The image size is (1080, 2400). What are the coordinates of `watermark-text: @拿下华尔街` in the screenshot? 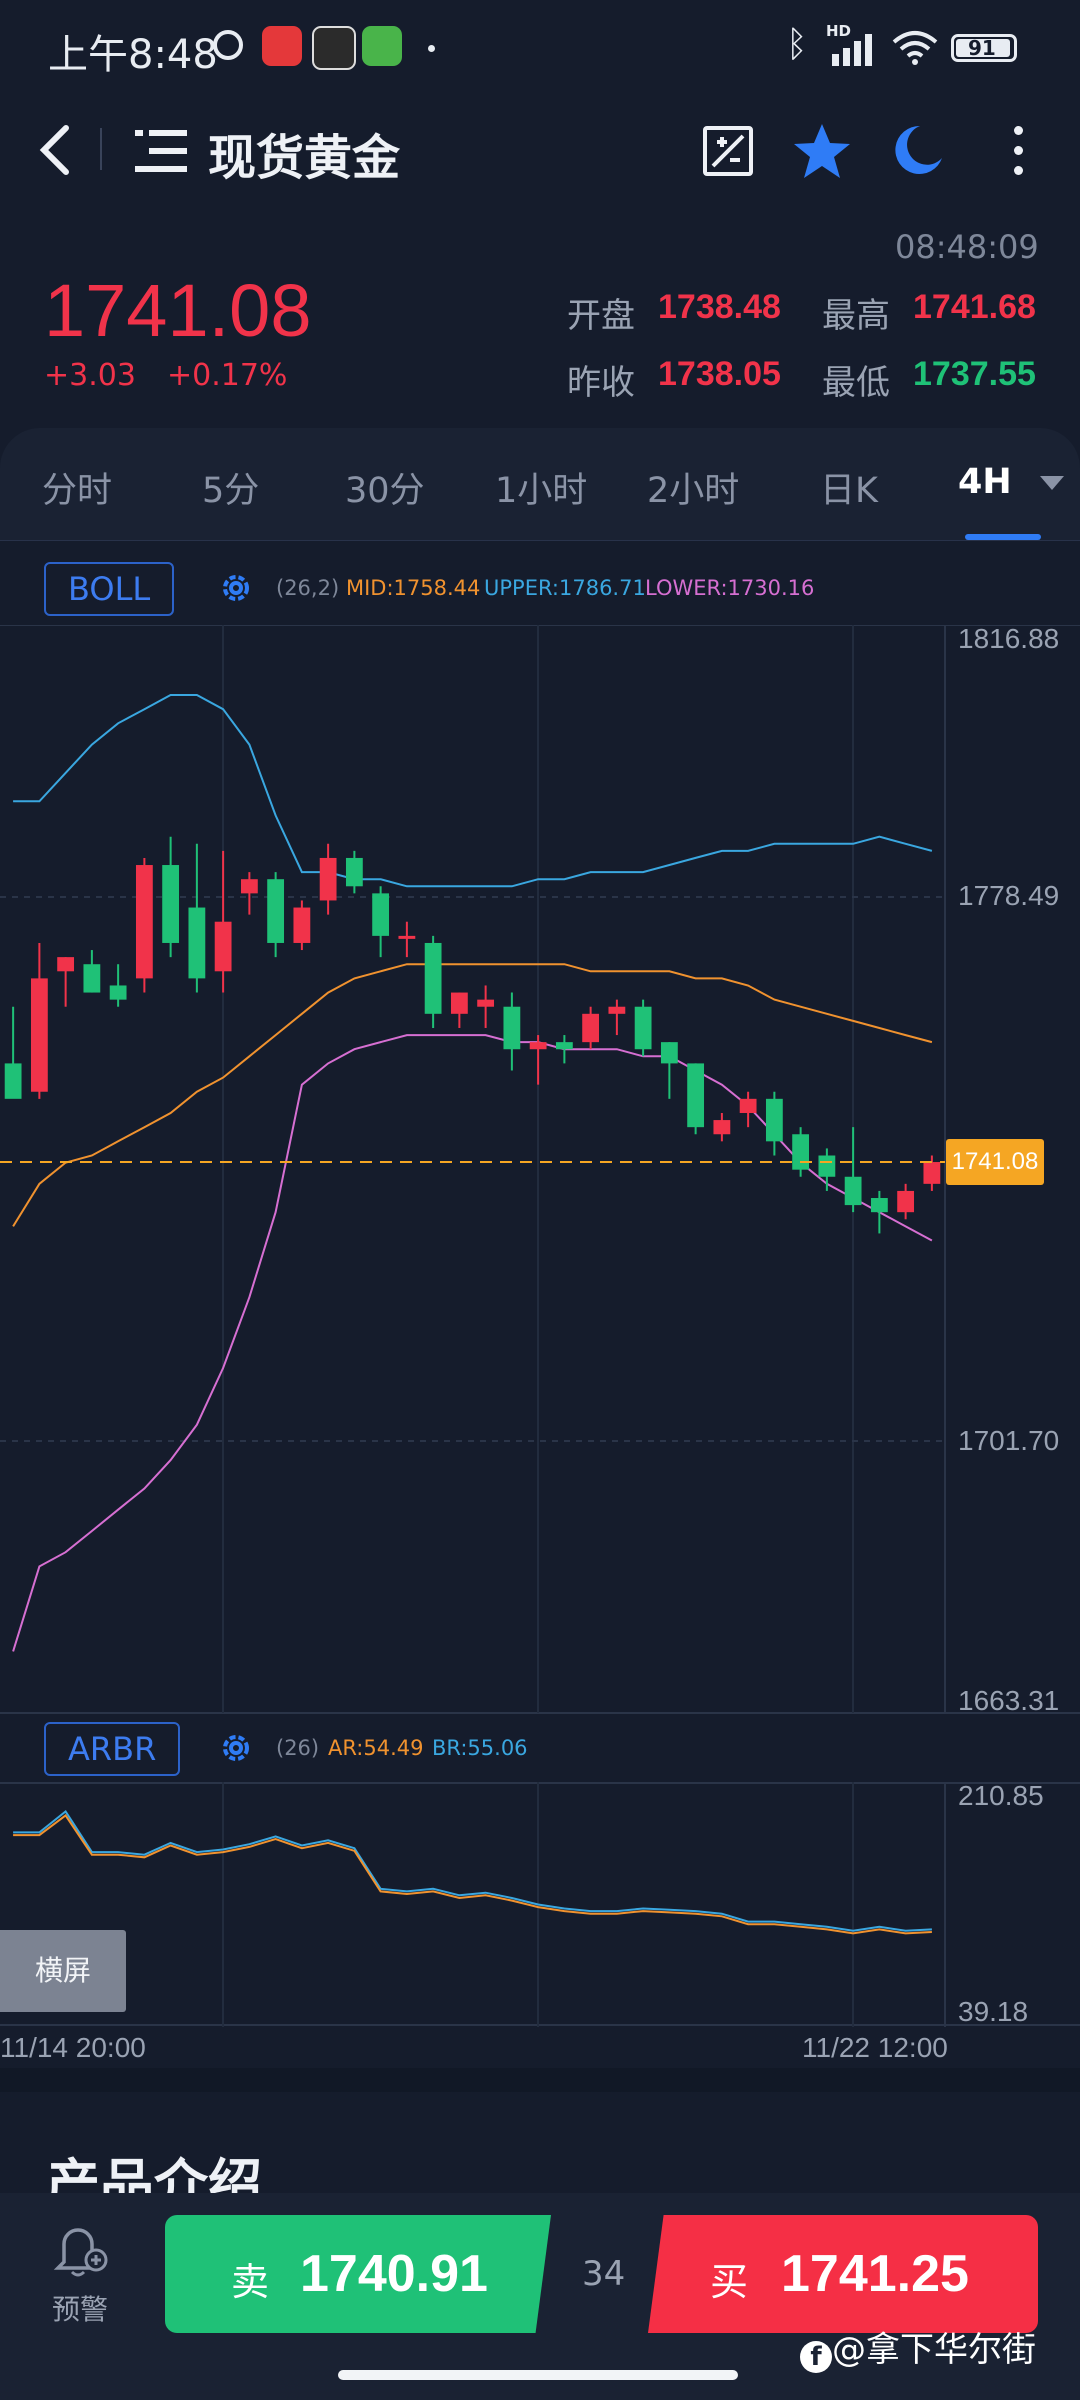 It's located at (934, 2350).